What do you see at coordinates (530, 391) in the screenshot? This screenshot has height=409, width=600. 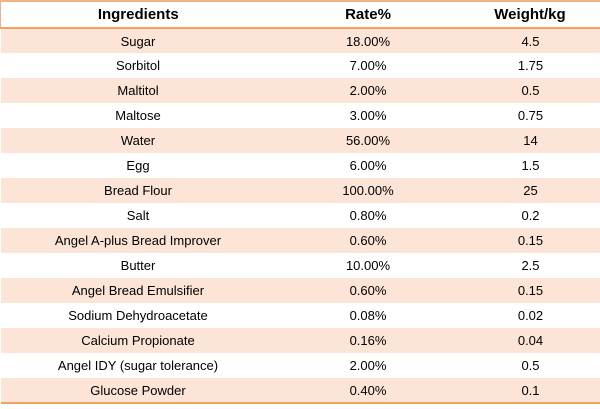 I see `cell-weight: 0.1` at bounding box center [530, 391].